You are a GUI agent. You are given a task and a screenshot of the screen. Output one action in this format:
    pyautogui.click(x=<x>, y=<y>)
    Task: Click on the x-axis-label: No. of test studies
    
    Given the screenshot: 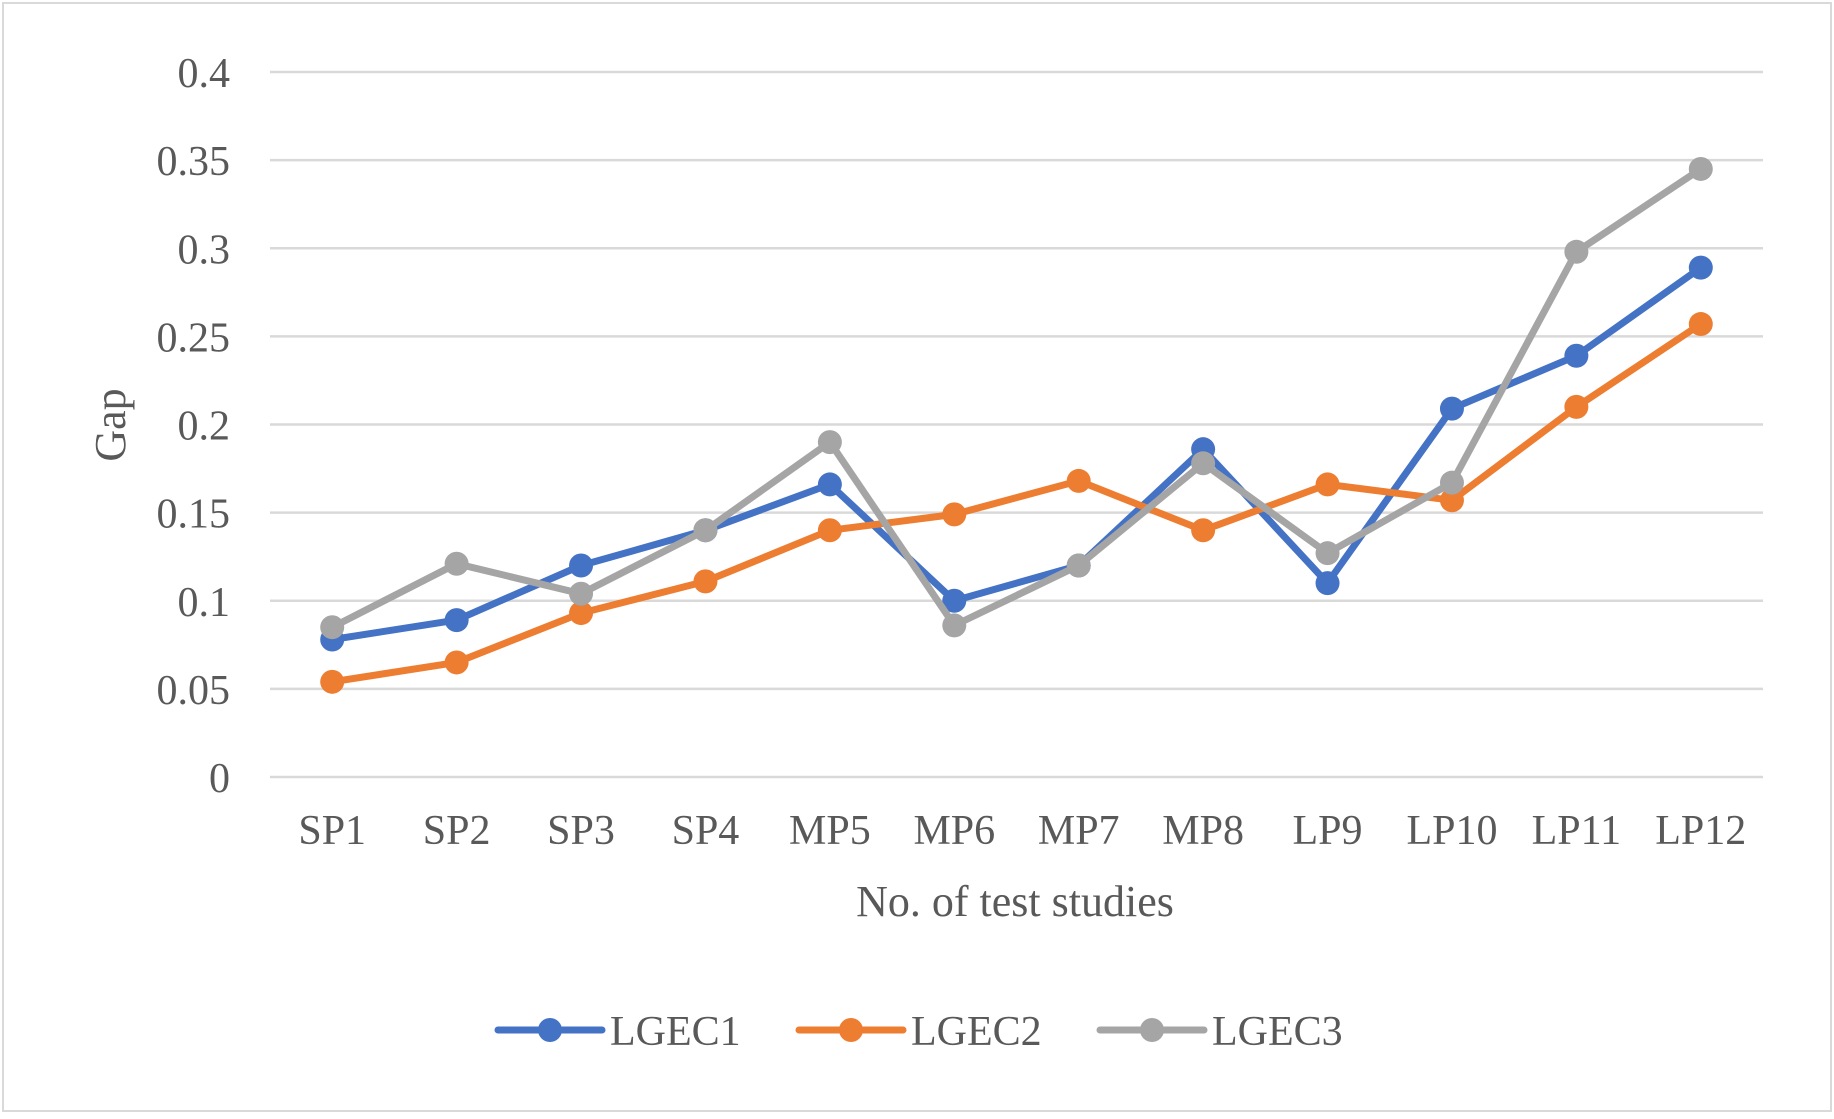 What is the action you would take?
    pyautogui.click(x=1015, y=901)
    